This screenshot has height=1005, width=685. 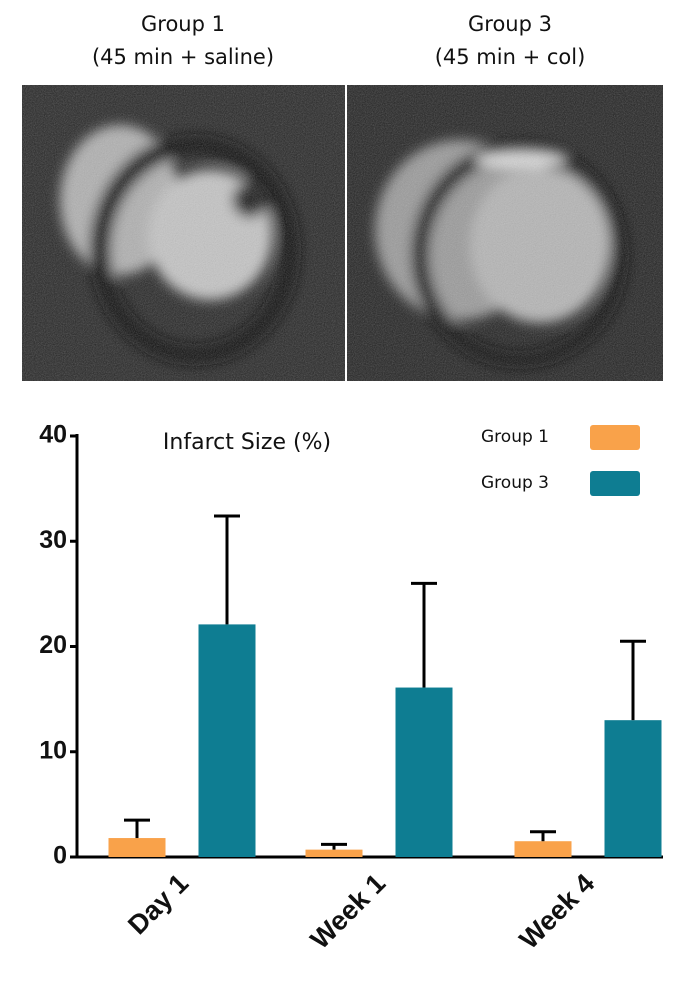 I want to click on image-title: Group 1, so click(x=183, y=24).